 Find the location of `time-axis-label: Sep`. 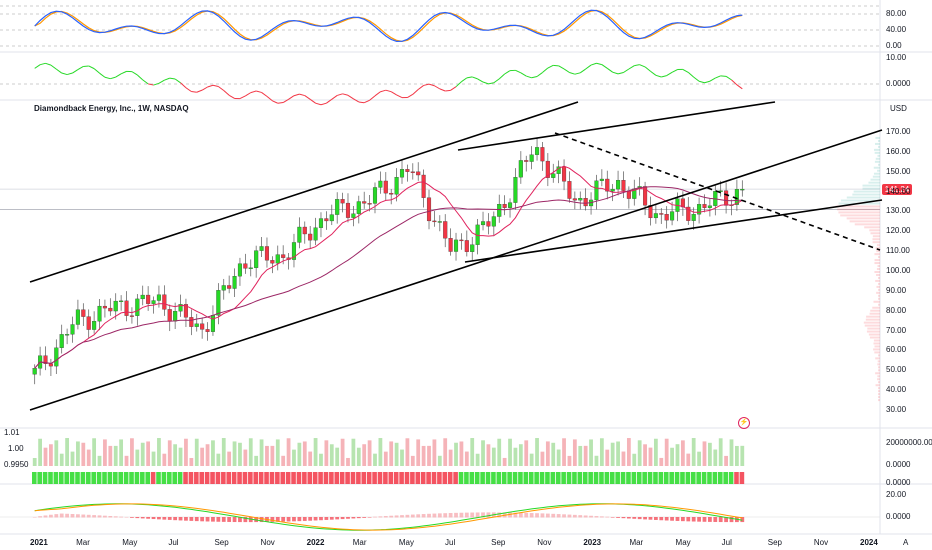

time-axis-label: Sep is located at coordinates (221, 542).